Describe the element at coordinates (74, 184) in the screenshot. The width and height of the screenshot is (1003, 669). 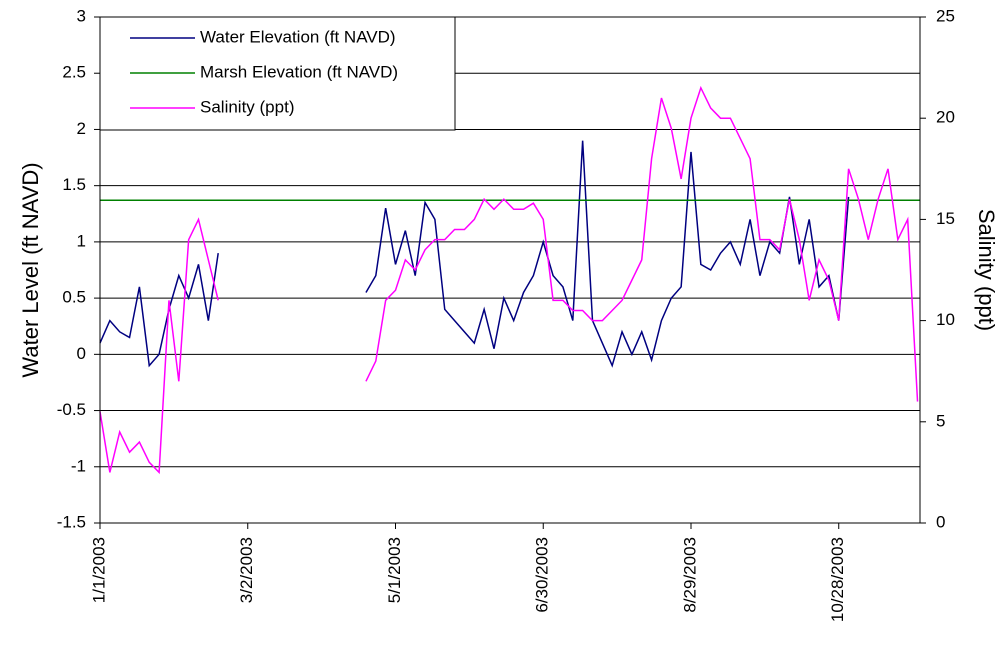
I see `y-tick-label: 1.5` at that location.